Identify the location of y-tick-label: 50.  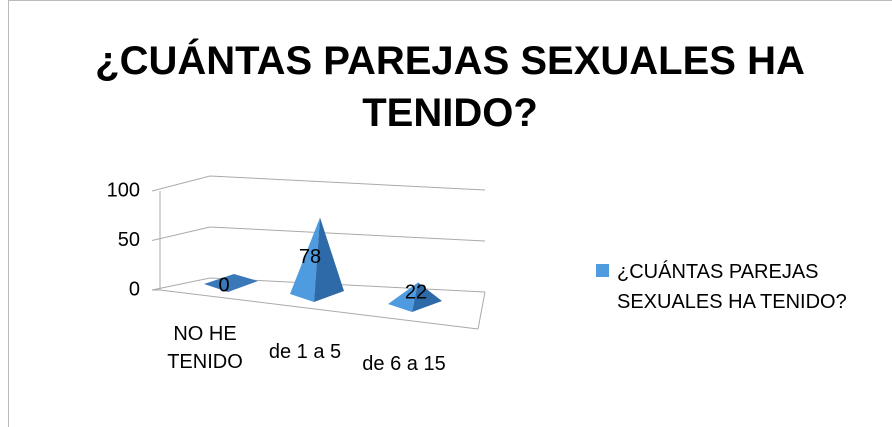
(129, 240).